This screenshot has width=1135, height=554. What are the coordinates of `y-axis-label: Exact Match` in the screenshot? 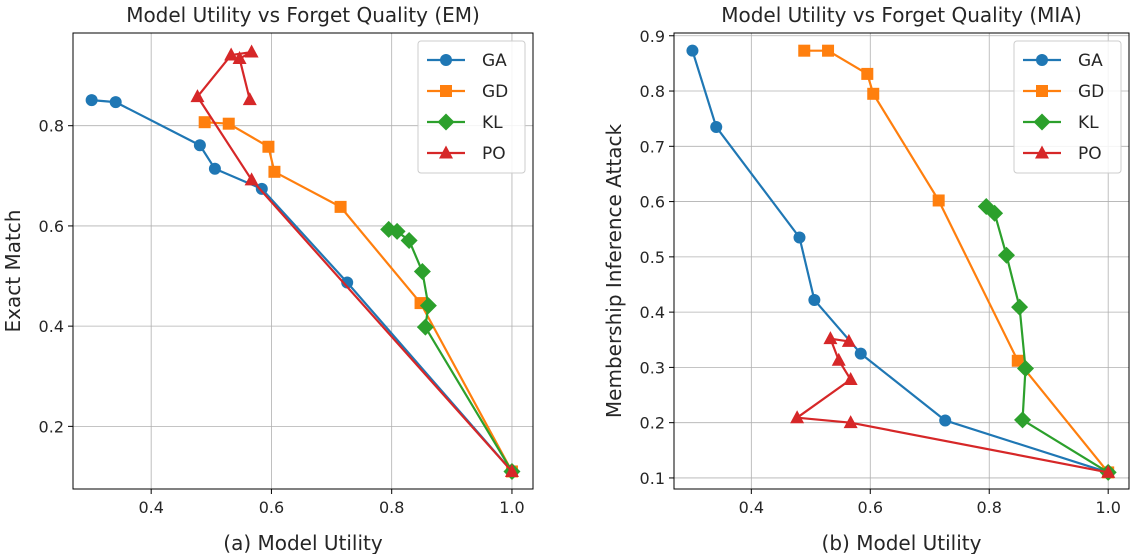 It's located at (13, 271).